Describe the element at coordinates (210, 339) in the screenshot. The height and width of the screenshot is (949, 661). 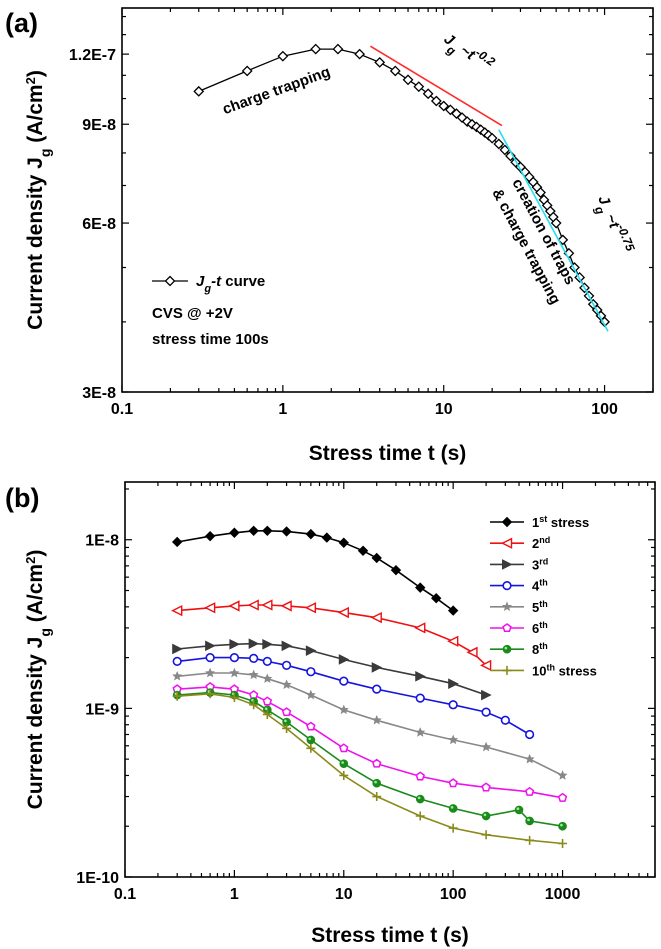
I see `a-legend-note-time: stress time 100s` at that location.